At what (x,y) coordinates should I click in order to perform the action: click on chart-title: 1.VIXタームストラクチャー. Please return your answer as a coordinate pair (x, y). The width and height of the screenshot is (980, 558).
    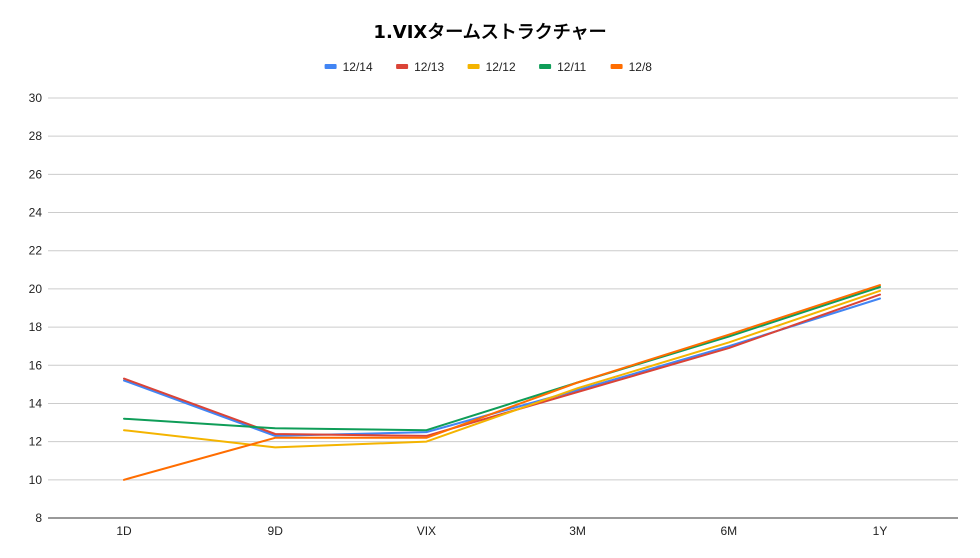
    Looking at the image, I should click on (489, 32).